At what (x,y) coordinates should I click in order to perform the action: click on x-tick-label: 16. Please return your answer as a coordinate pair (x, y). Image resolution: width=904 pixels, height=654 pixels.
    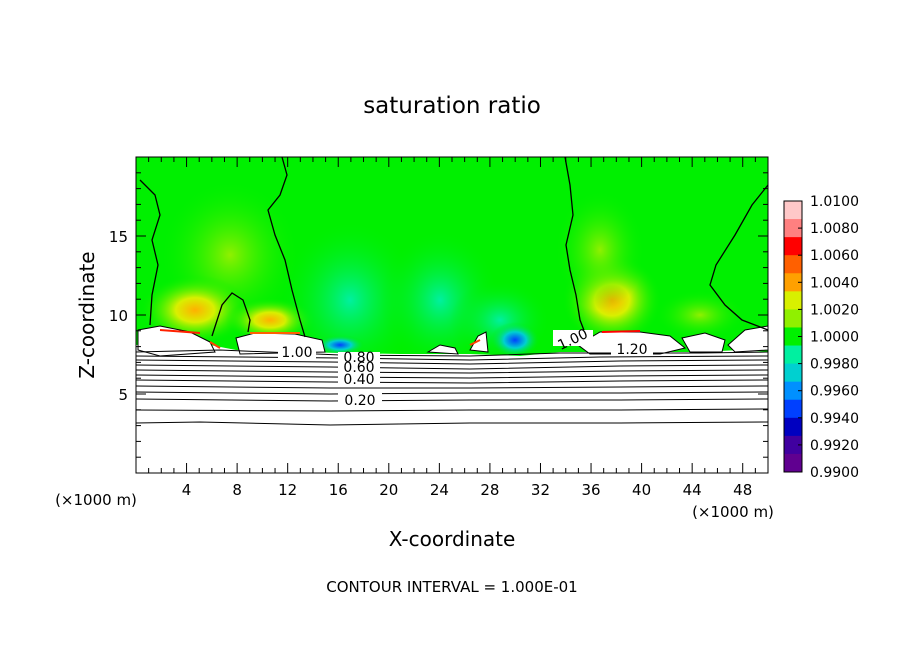
    Looking at the image, I should click on (338, 490).